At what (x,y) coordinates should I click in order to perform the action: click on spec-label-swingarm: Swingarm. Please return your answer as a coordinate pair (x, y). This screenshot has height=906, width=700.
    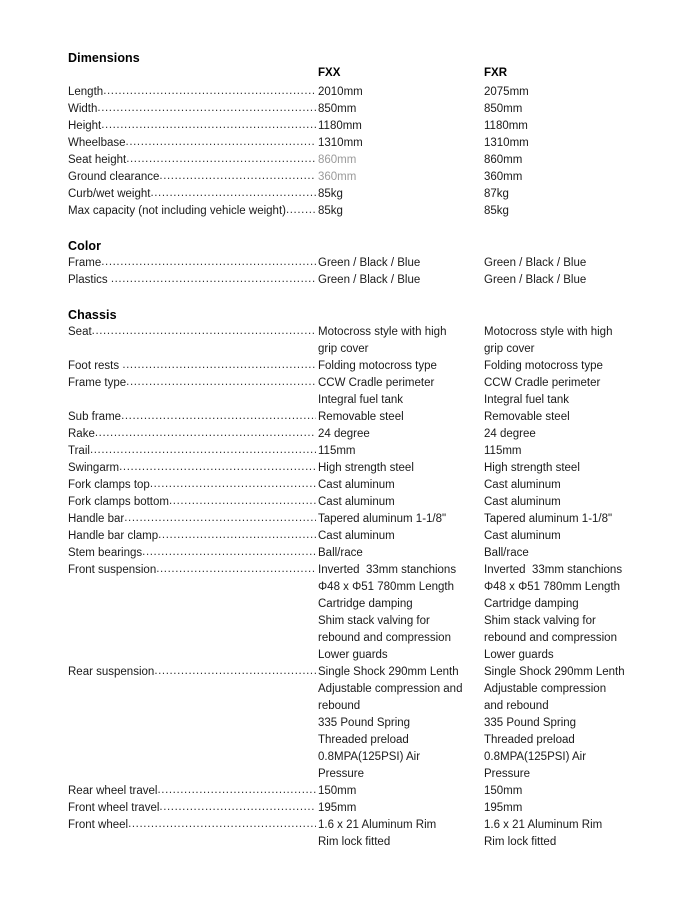
    Looking at the image, I should click on (192, 468).